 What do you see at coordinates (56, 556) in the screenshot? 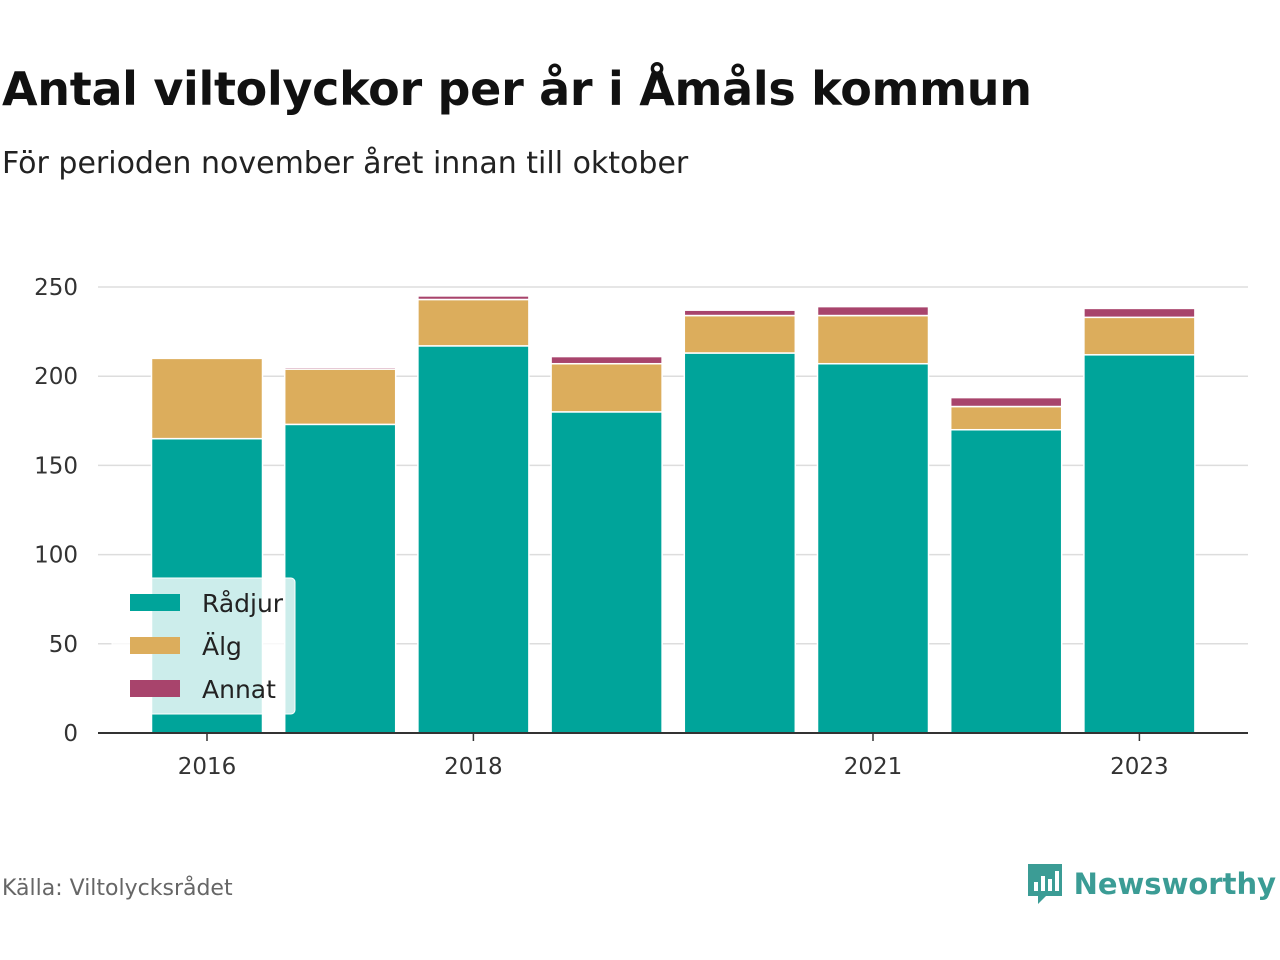
I see `y-tick-label: 100` at bounding box center [56, 556].